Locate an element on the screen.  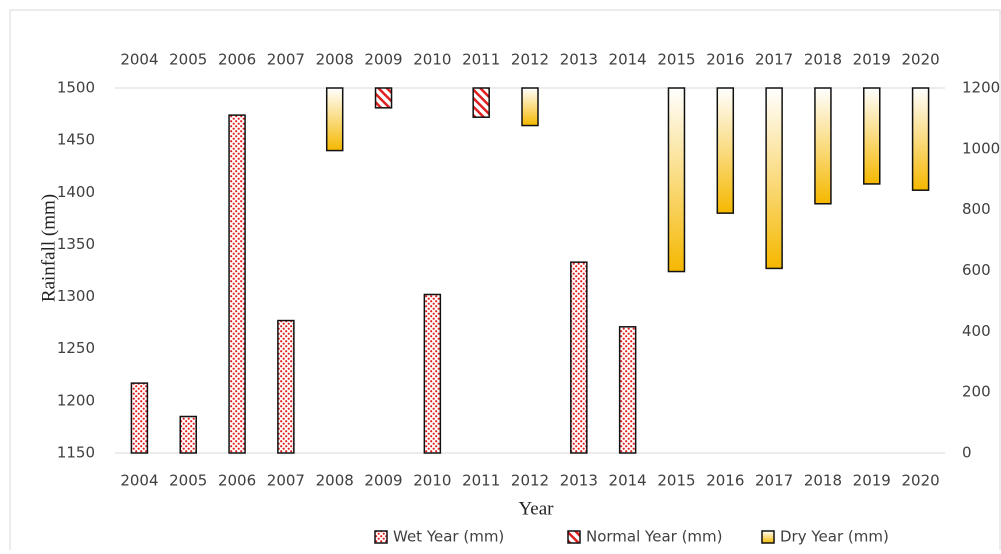
legend-label: Normal Year (mm) is located at coordinates (654, 537).